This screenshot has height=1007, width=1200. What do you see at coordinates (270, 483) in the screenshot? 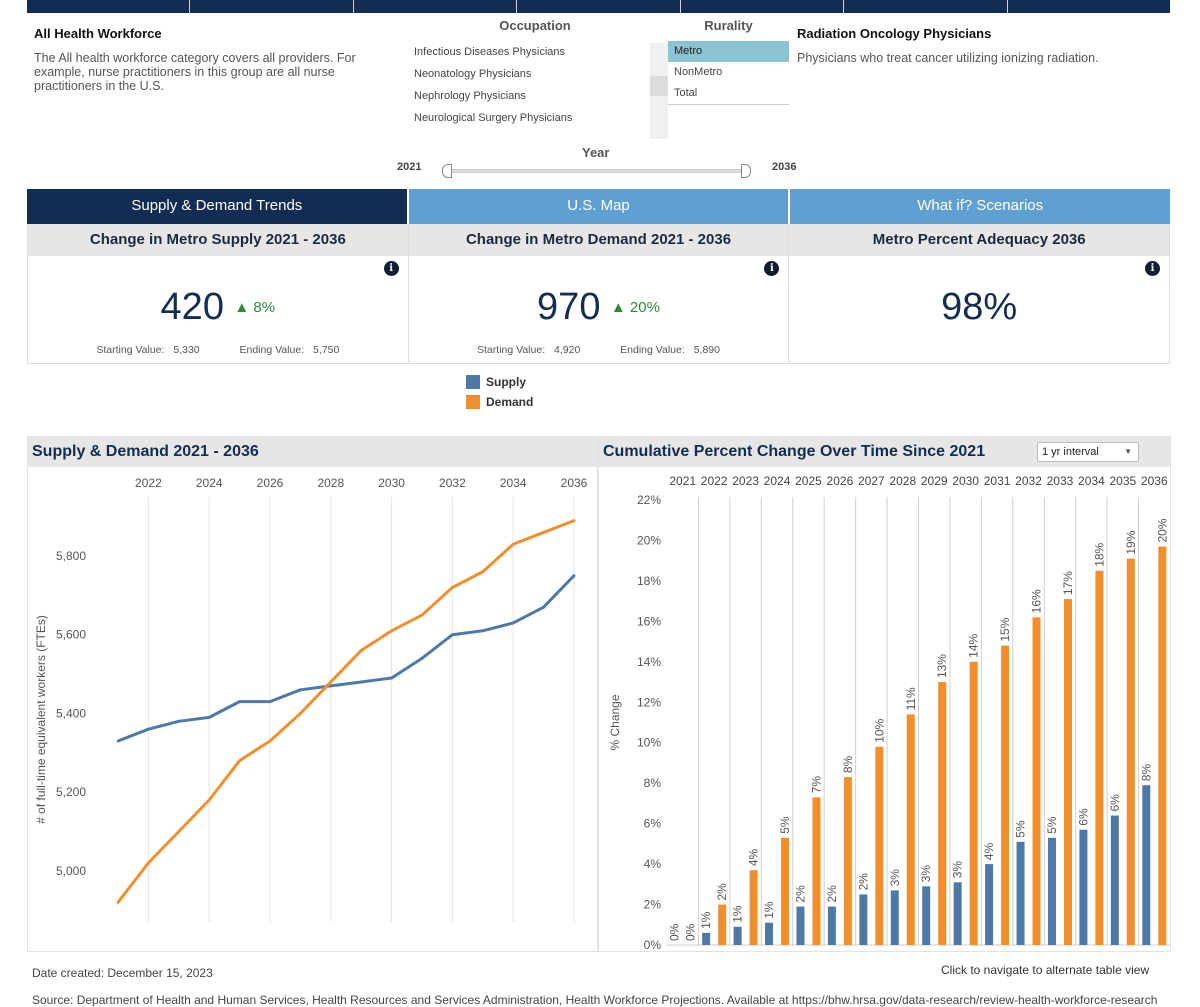
I see `x-tick-label: 2026` at bounding box center [270, 483].